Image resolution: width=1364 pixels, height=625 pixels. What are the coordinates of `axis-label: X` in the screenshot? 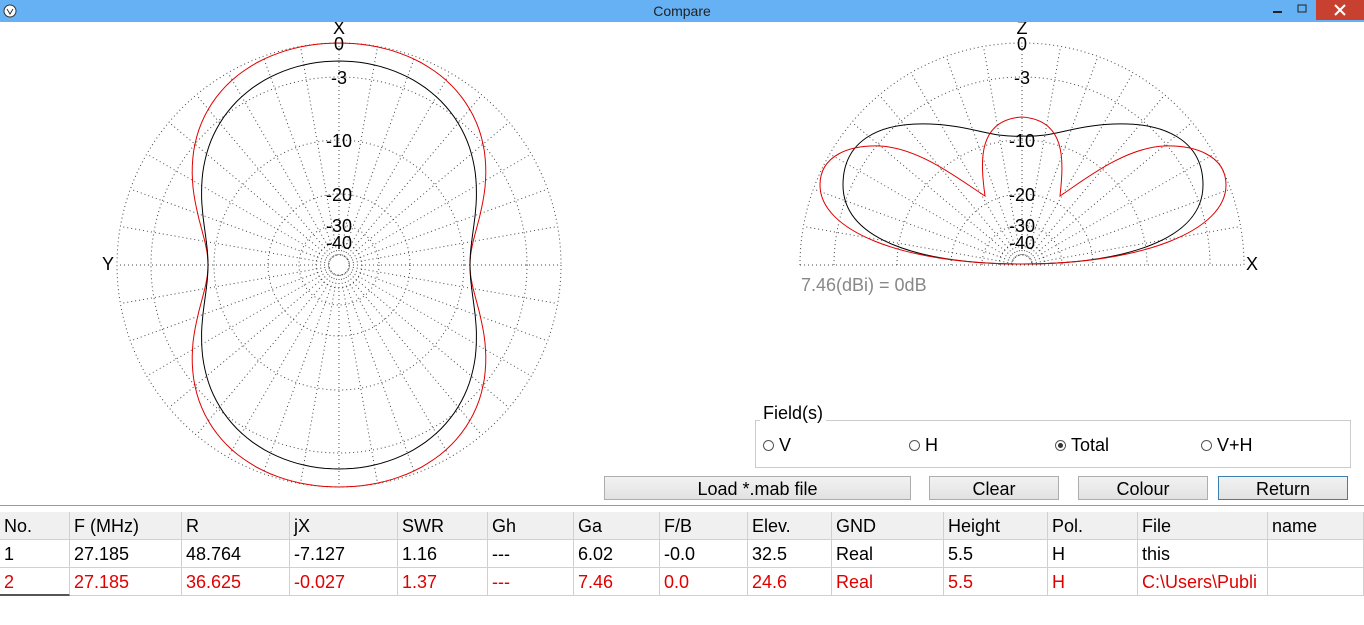 It's located at (339, 30).